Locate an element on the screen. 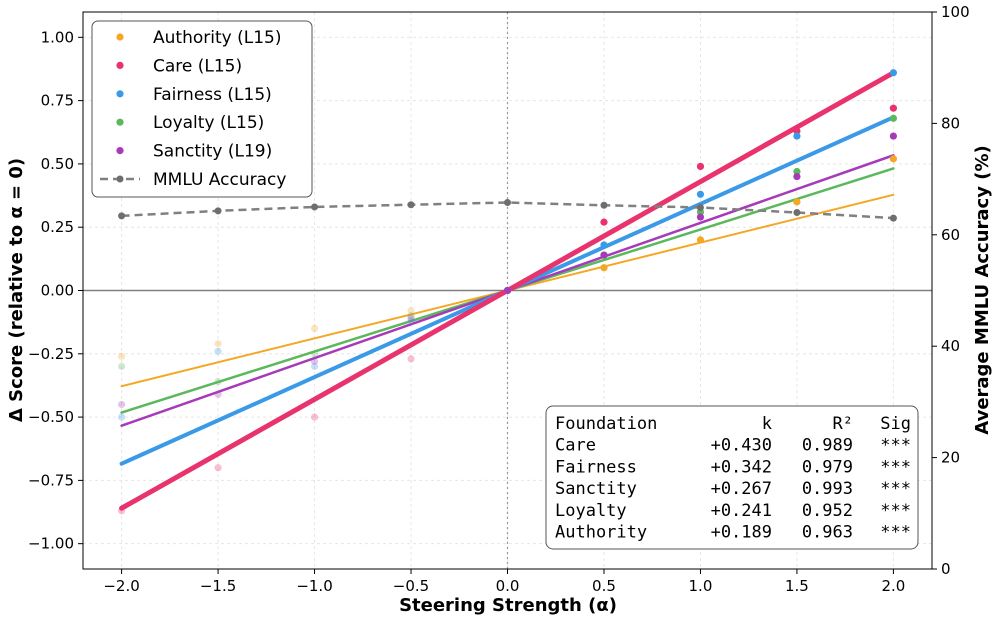  stats-header-cell: k is located at coordinates (767, 424).